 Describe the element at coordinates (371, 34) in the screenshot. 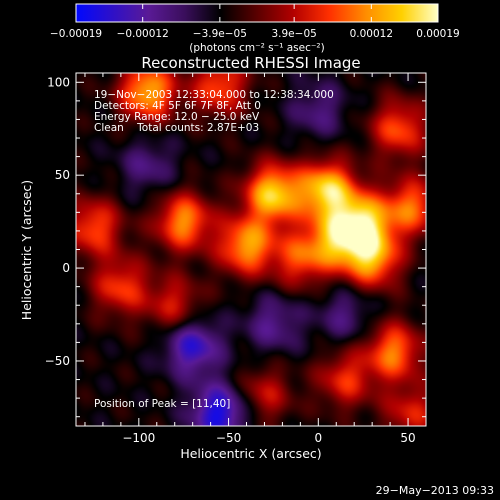

I see `colorbar-tick-label: 0.00012` at that location.